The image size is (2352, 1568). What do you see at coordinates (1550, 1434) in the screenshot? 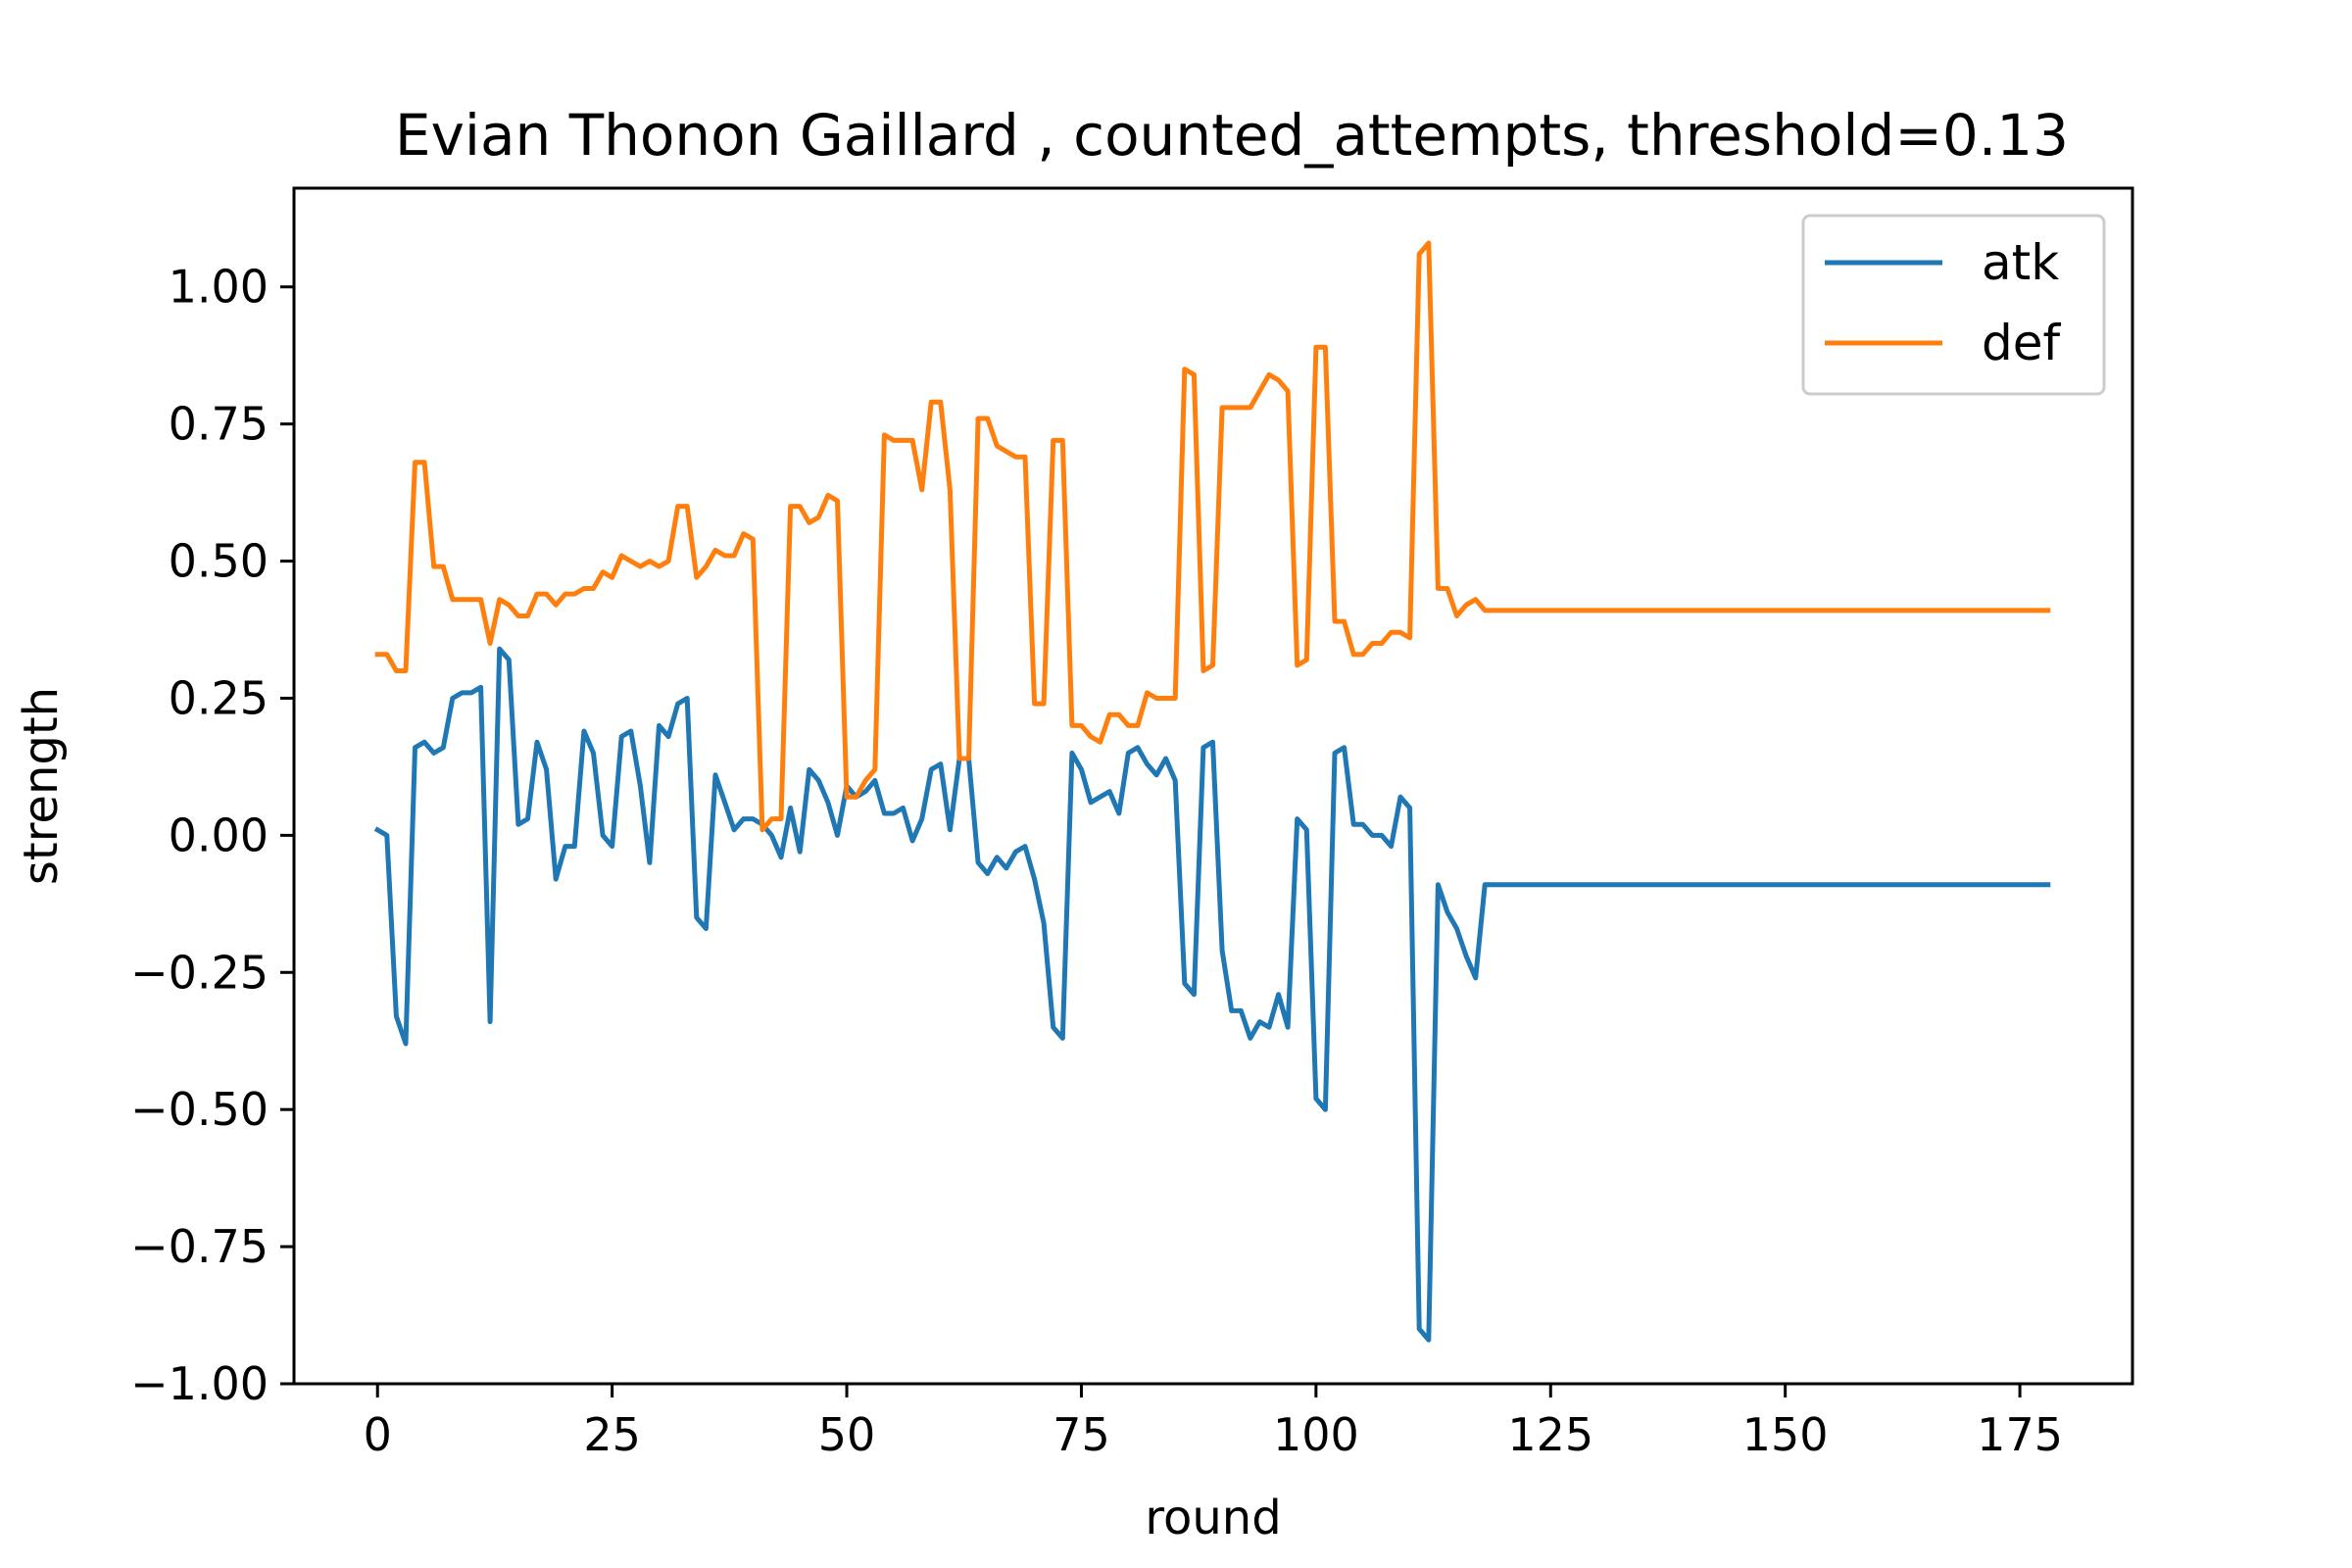
I see `x-tick-label: 125` at bounding box center [1550, 1434].